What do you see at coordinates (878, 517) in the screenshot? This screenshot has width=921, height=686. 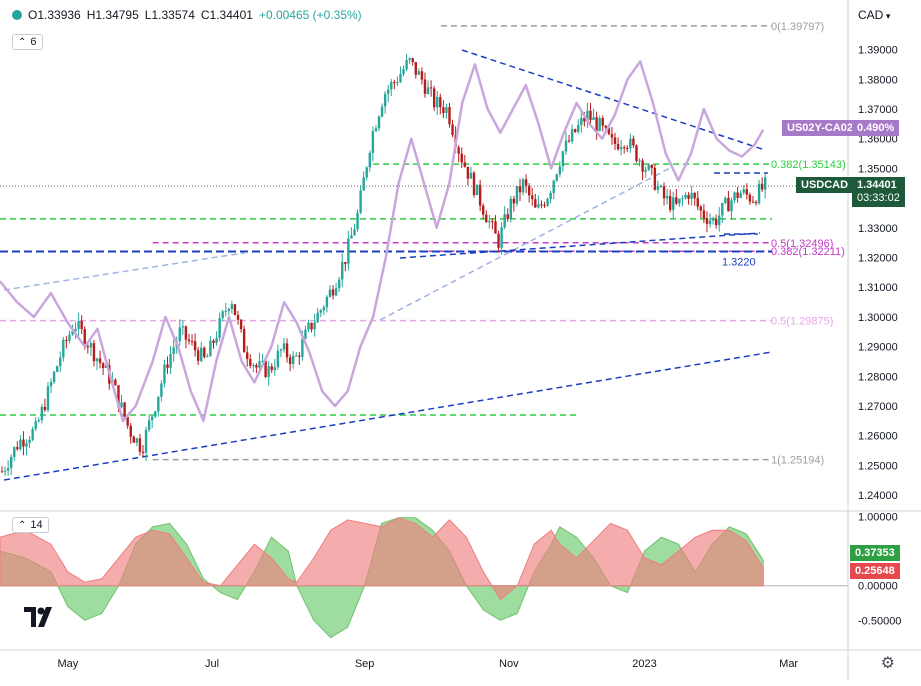 I see `correlation-tick-label: 1.00000` at bounding box center [878, 517].